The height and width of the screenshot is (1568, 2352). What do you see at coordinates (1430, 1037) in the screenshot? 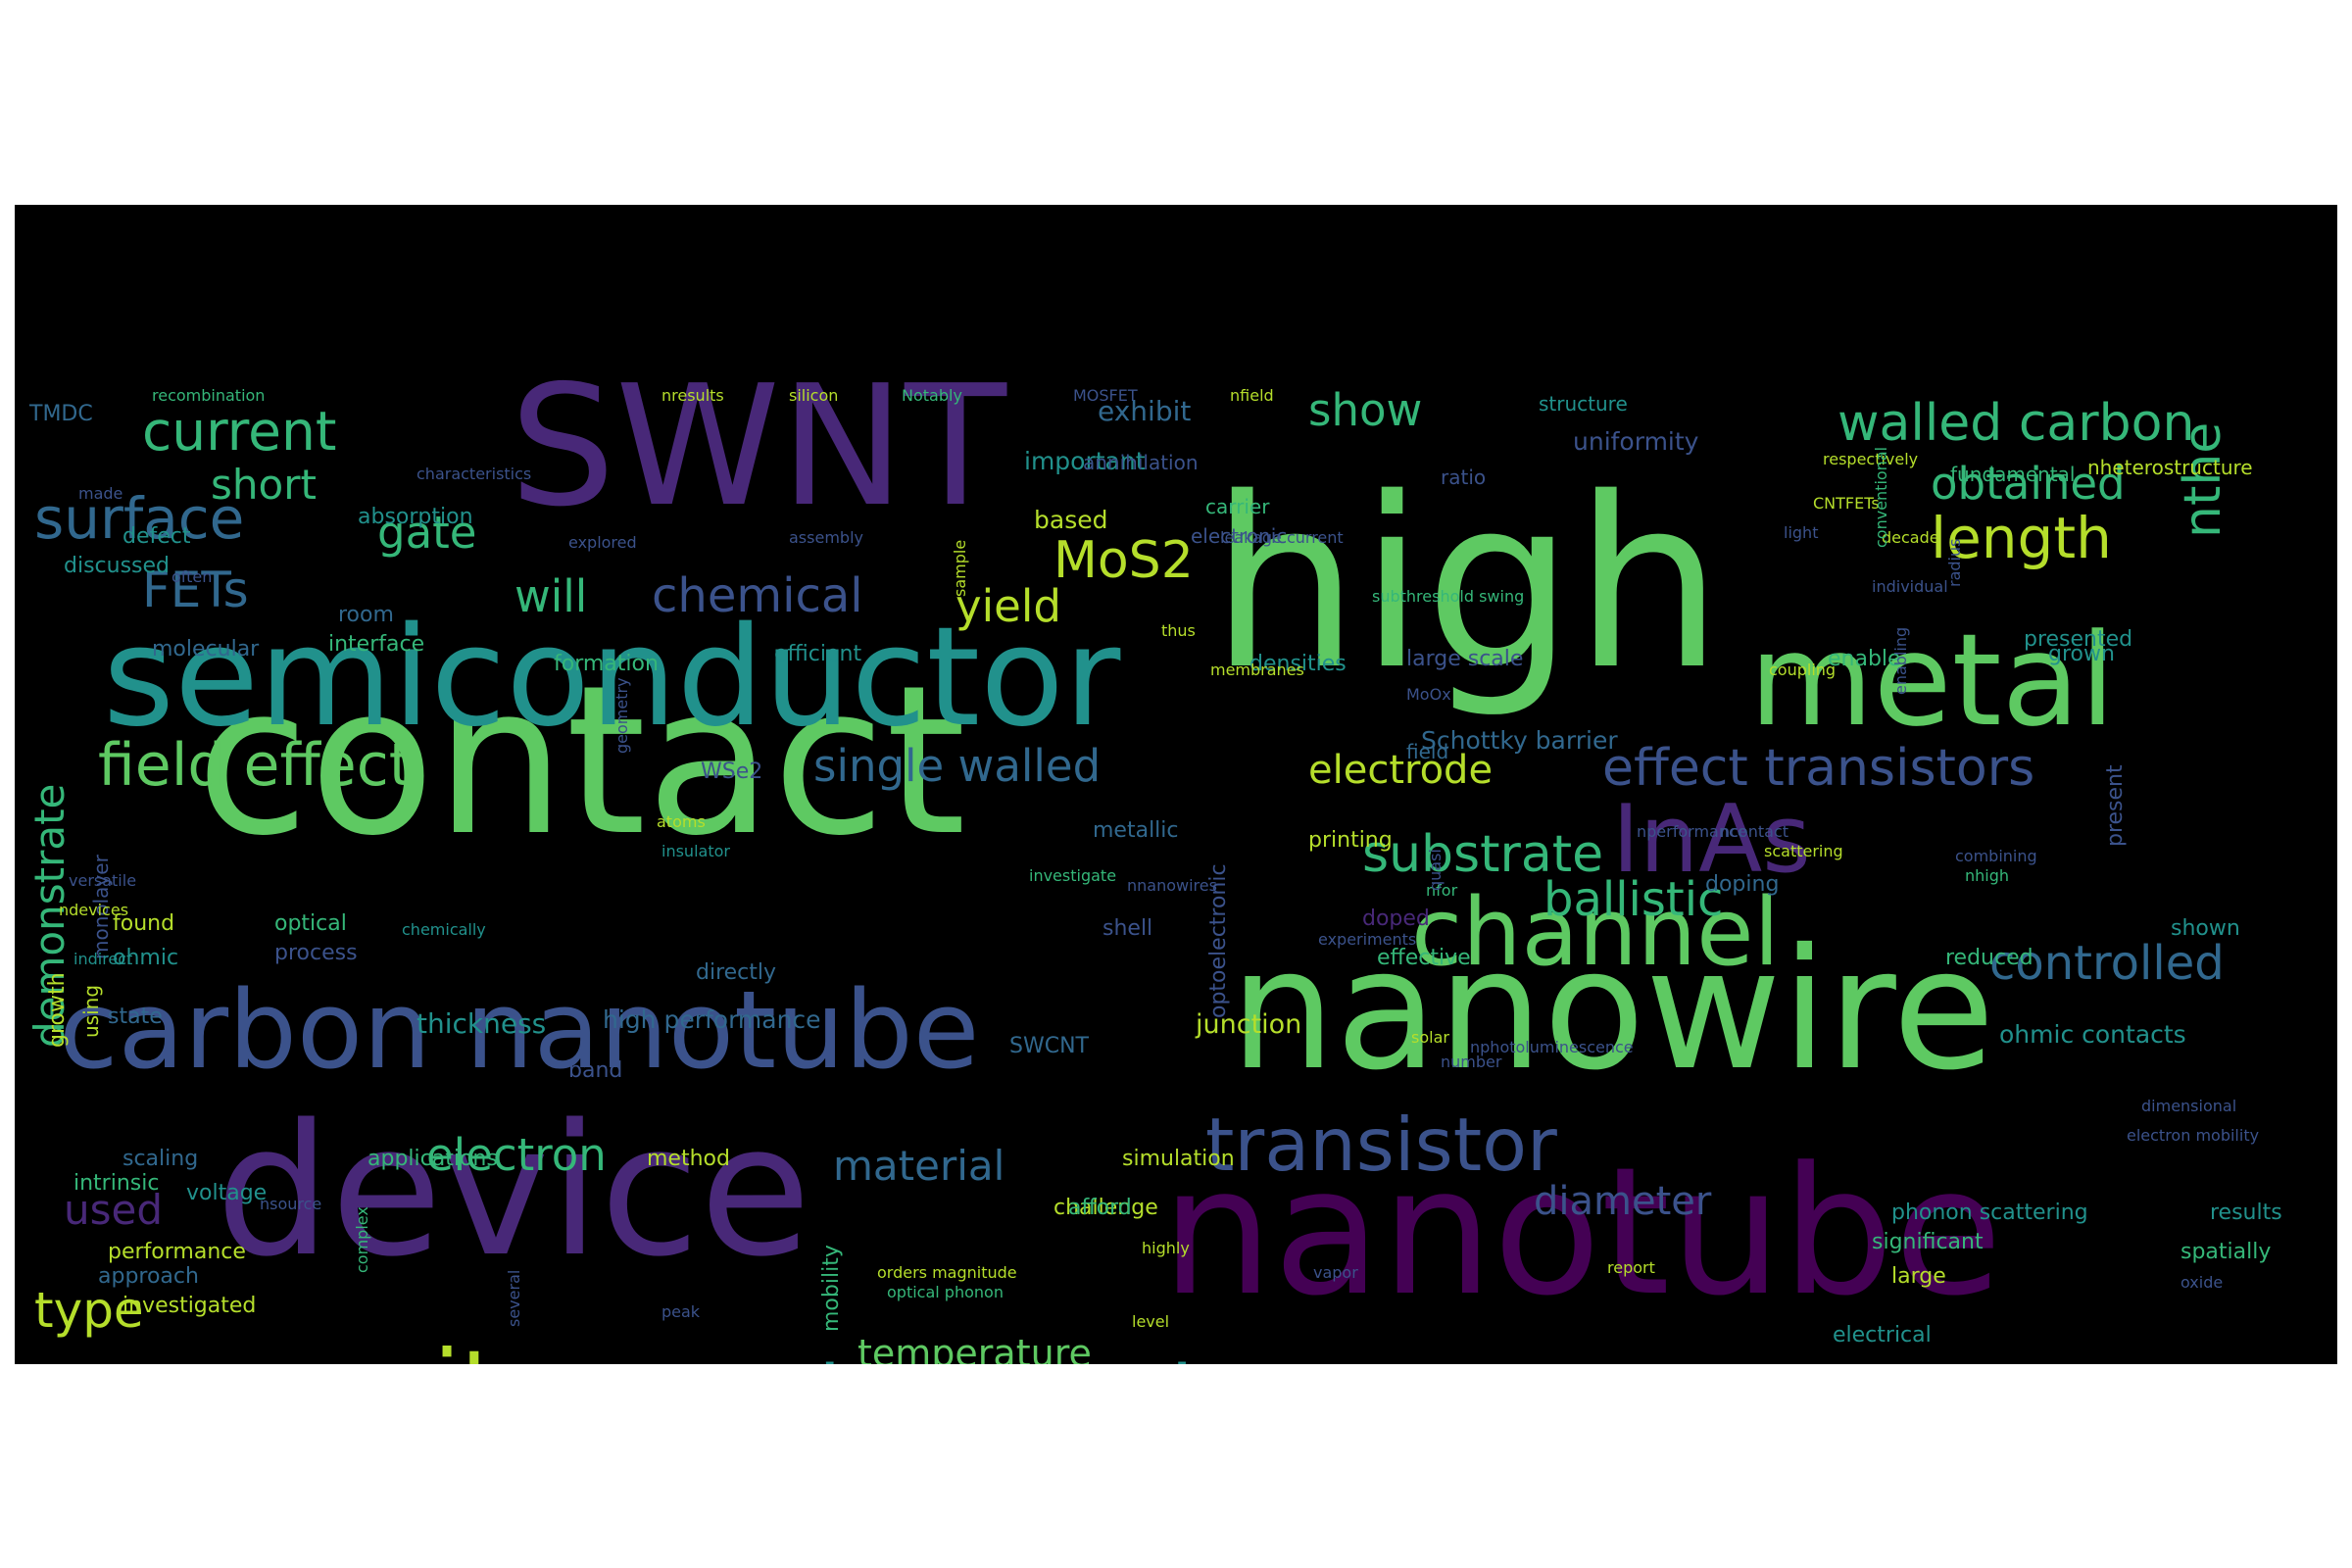
I see `word-165: solar` at bounding box center [1430, 1037].